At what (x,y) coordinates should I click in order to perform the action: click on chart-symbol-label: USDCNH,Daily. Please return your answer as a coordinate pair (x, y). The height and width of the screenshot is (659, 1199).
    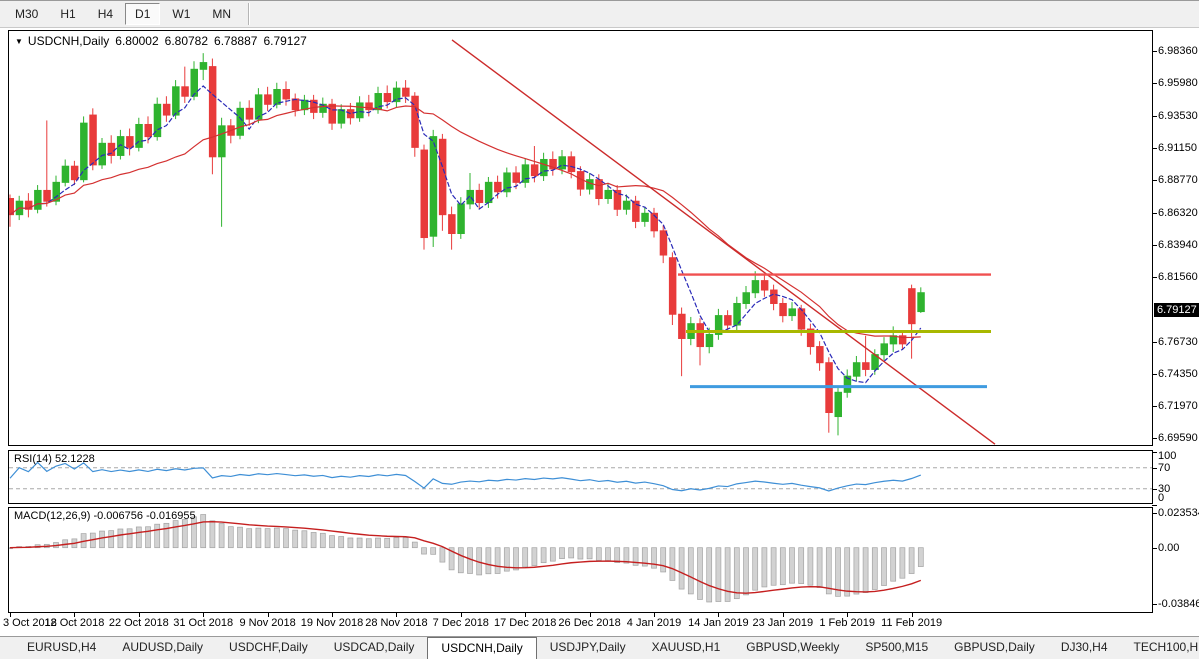
    Looking at the image, I should click on (68, 41).